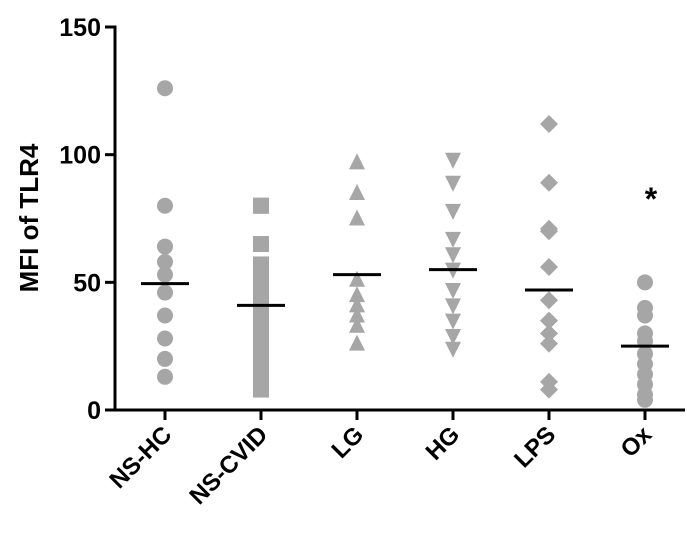 This screenshot has height=533, width=687. I want to click on y-tick-label: 150, so click(80, 28).